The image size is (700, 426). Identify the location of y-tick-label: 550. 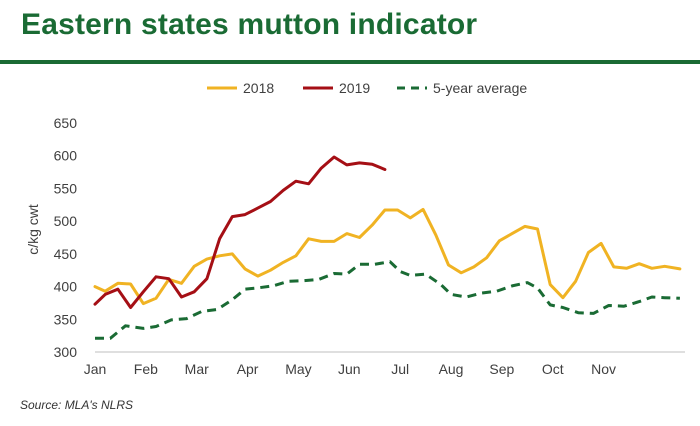
(66, 188).